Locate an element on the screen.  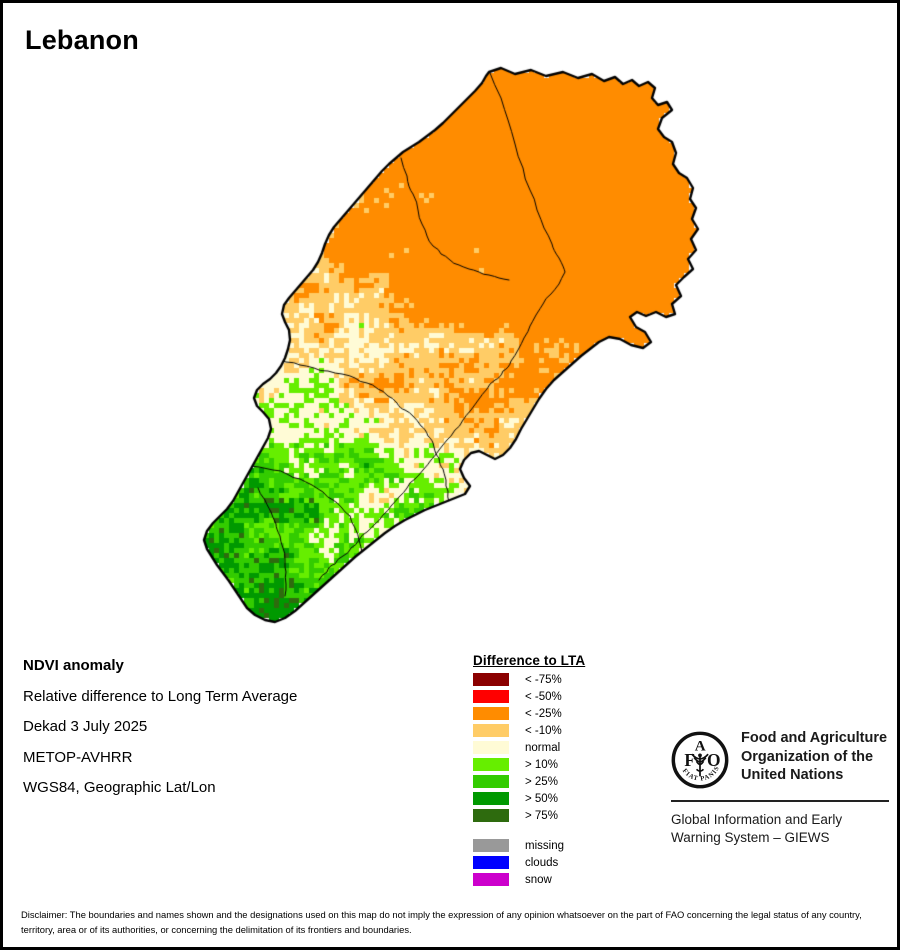
legend-spacer is located at coordinates (563, 831).